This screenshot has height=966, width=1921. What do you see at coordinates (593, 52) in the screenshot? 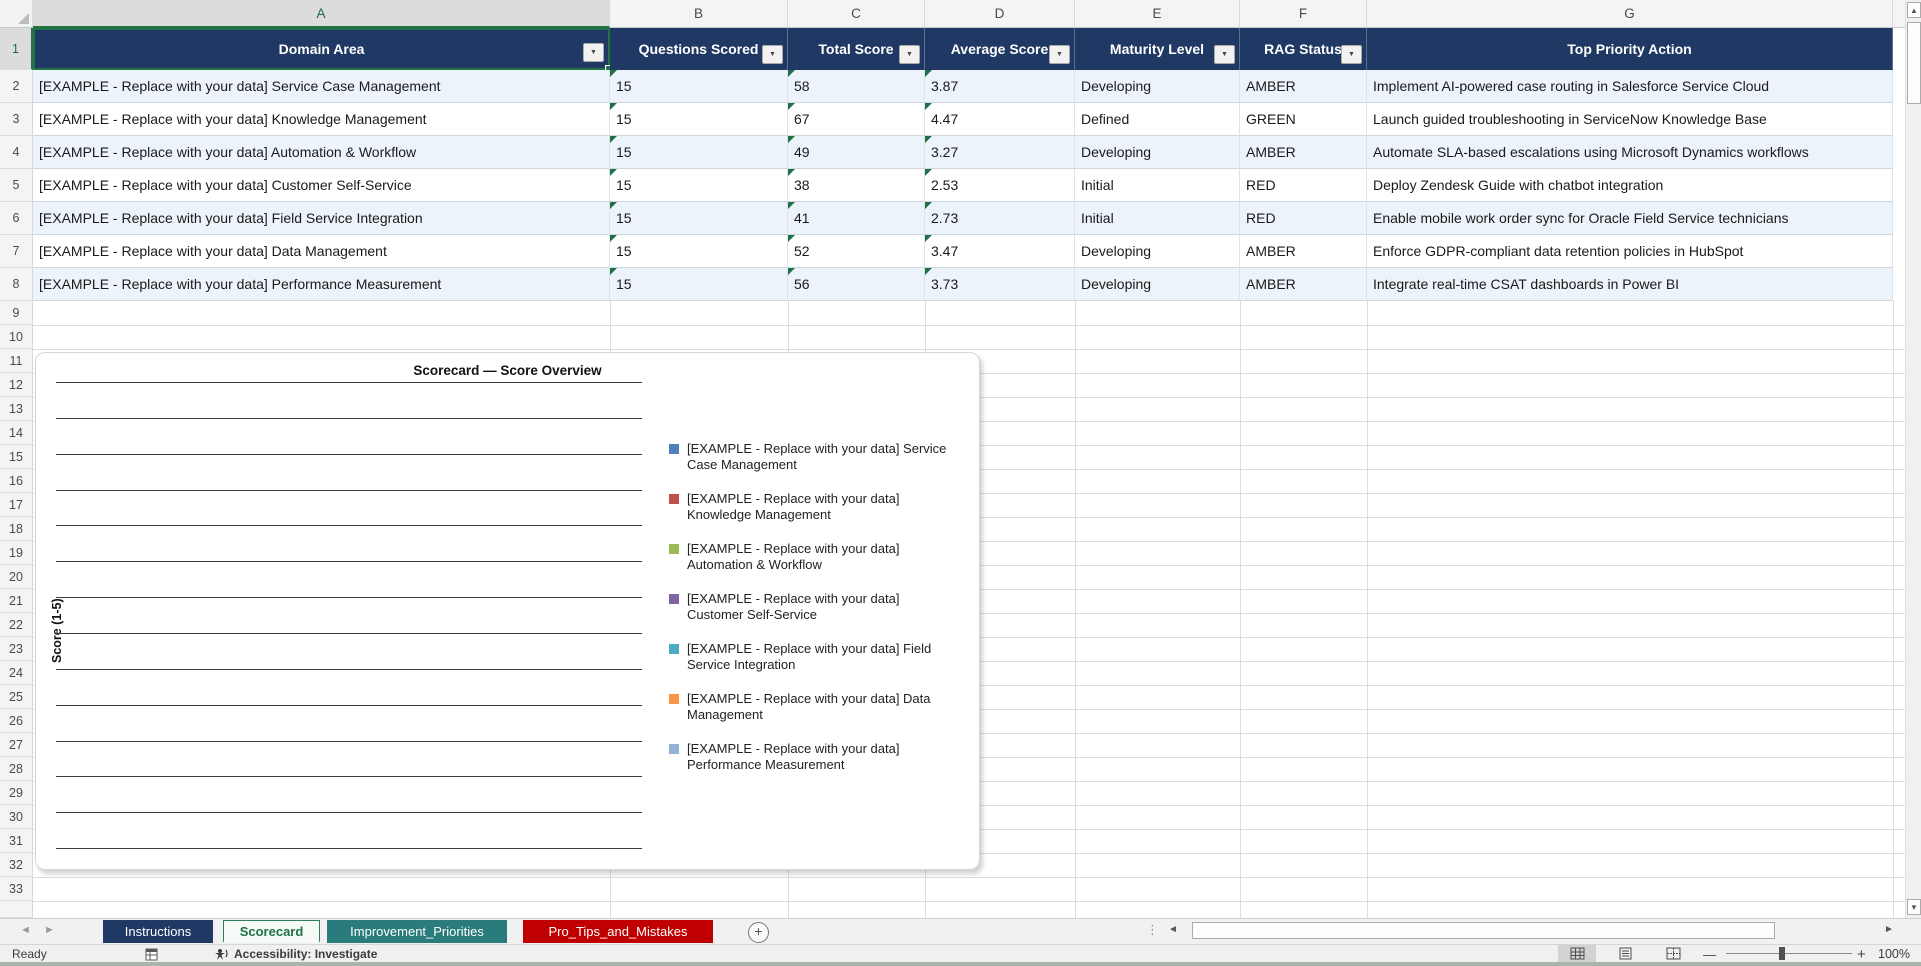
I see `filter-button-domain: ▼` at bounding box center [593, 52].